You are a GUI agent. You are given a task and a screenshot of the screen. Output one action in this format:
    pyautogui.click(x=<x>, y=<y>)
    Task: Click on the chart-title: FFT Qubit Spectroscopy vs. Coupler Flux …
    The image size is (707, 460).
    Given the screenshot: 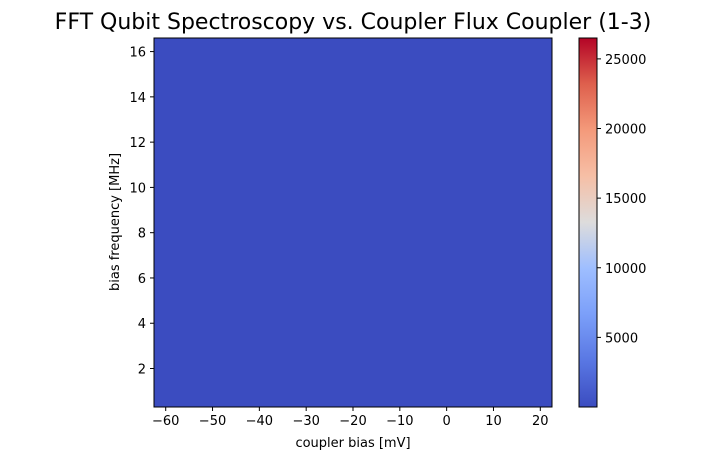 What is the action you would take?
    pyautogui.click(x=353, y=22)
    